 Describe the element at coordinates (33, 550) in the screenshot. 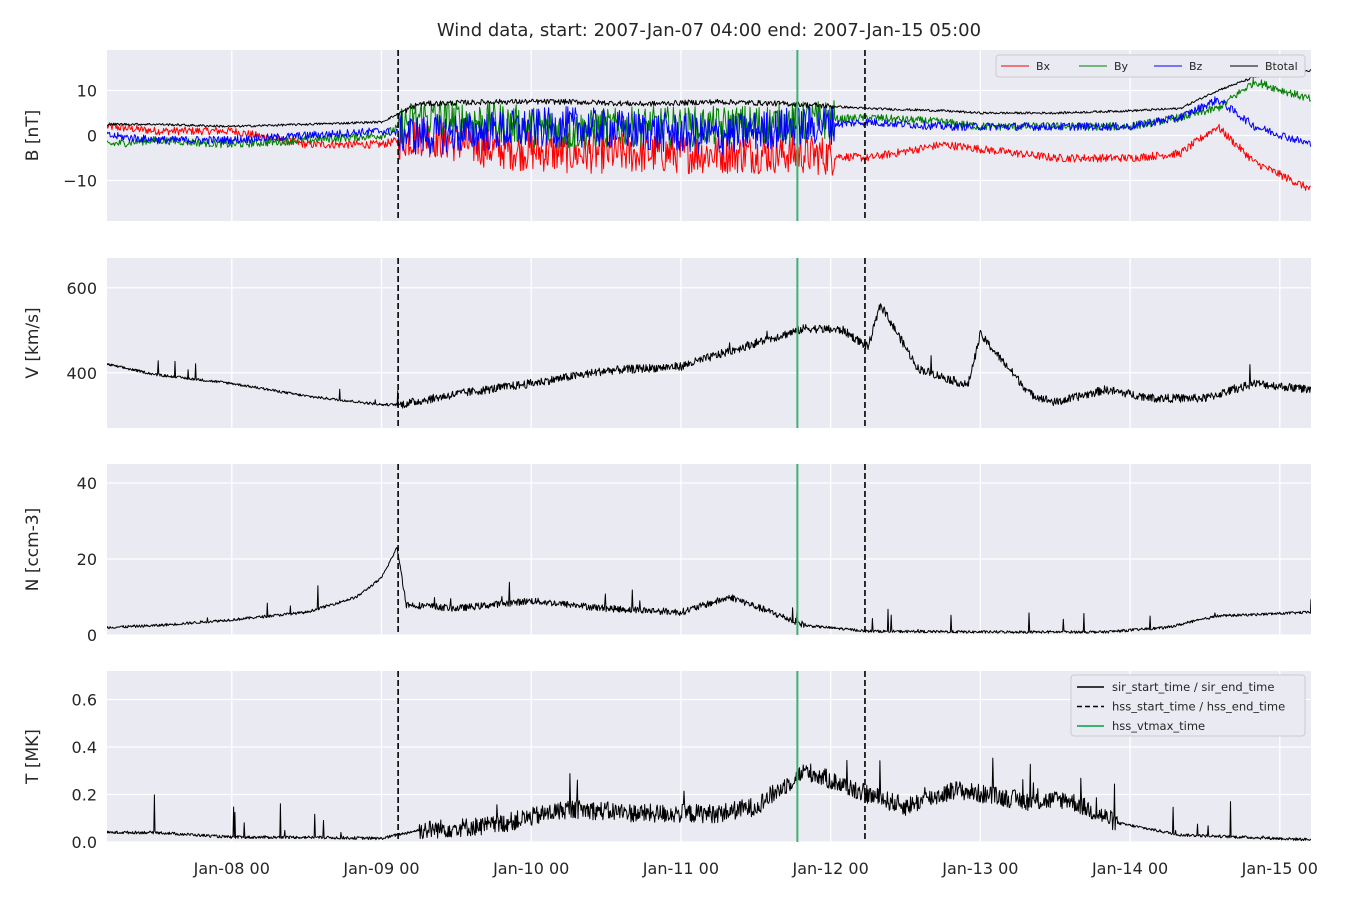

I see `y-axis-label: N [ccm-3]` at that location.